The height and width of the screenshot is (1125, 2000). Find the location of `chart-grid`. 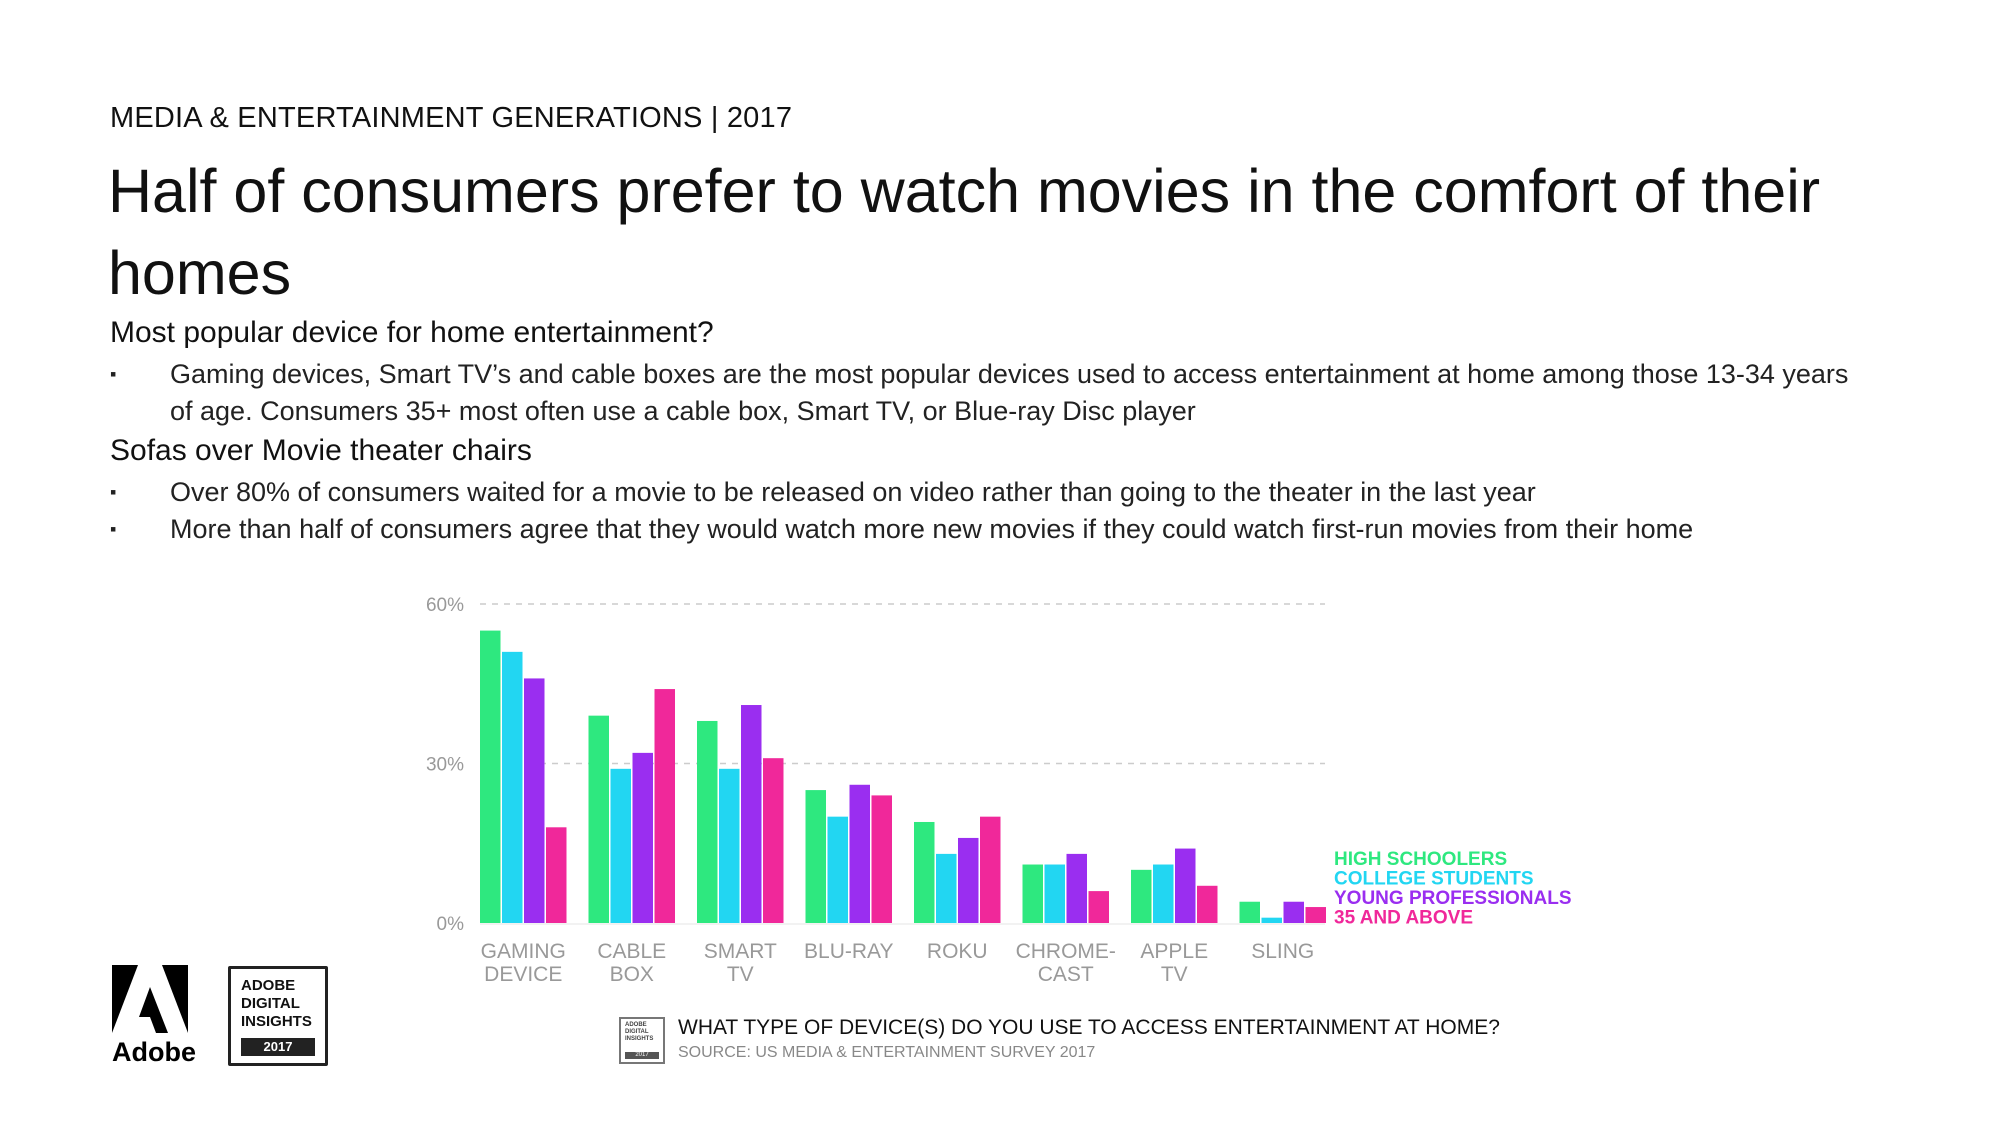

chart-grid is located at coordinates (902, 764).